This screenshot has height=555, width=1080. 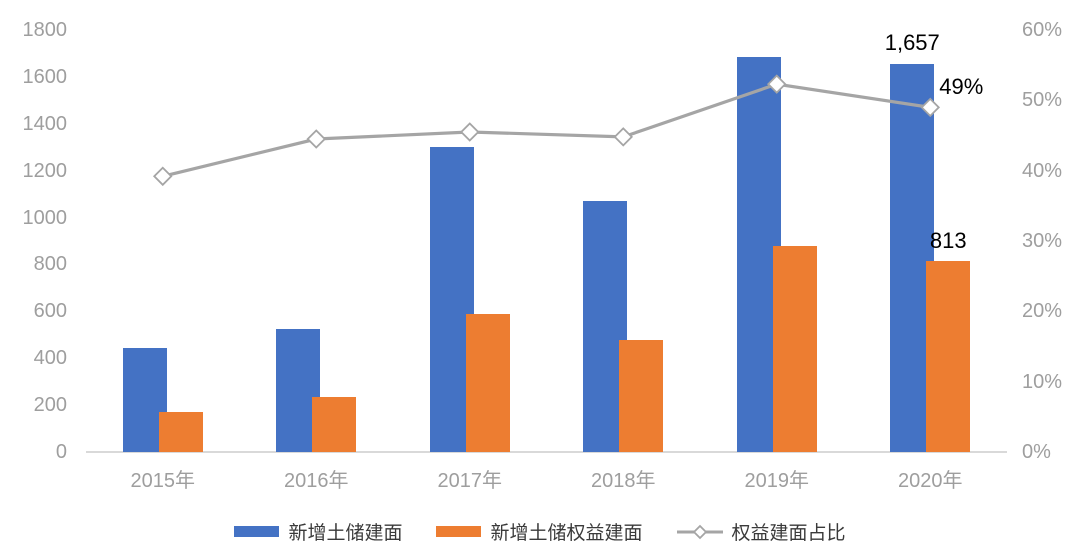 What do you see at coordinates (50, 405) in the screenshot?
I see `left-axis-tick: 200` at bounding box center [50, 405].